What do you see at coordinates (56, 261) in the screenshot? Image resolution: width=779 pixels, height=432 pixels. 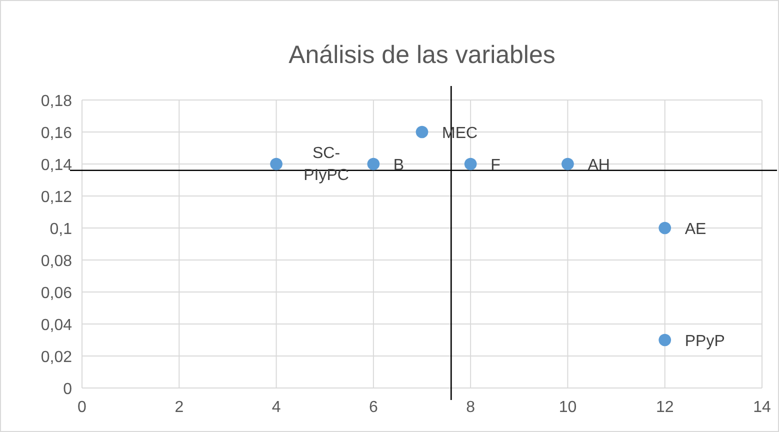 I see `y-tick-label: 0,08` at bounding box center [56, 261].